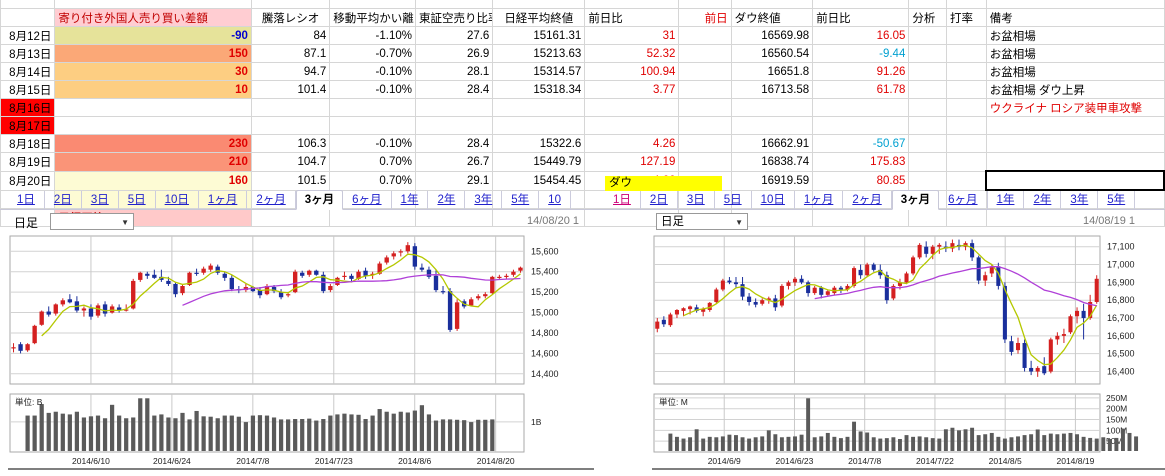 Image resolution: width=1165 pixels, height=476 pixels. What do you see at coordinates (290, 143) in the screenshot?
I see `cell-ratio: 106.3` at bounding box center [290, 143].